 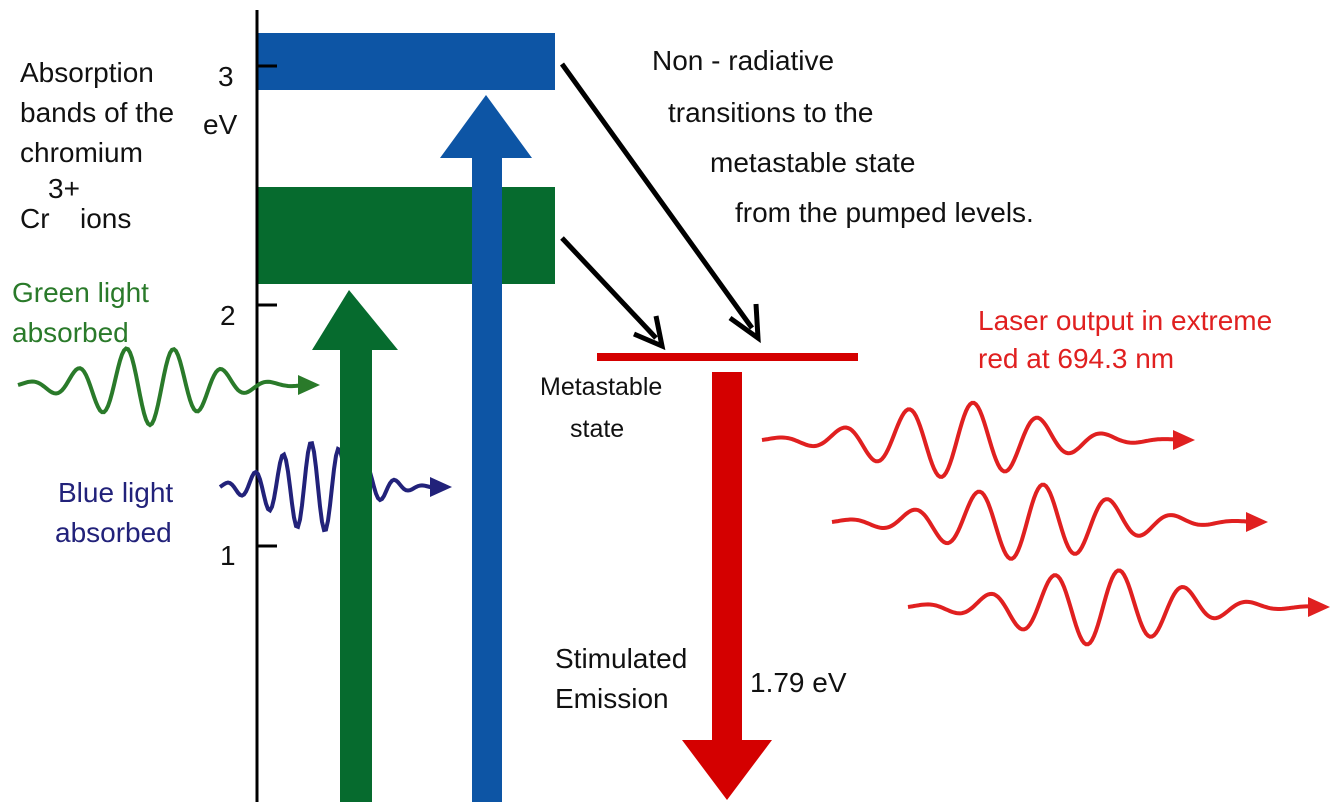 I want to click on blue-band, so click(x=406, y=61).